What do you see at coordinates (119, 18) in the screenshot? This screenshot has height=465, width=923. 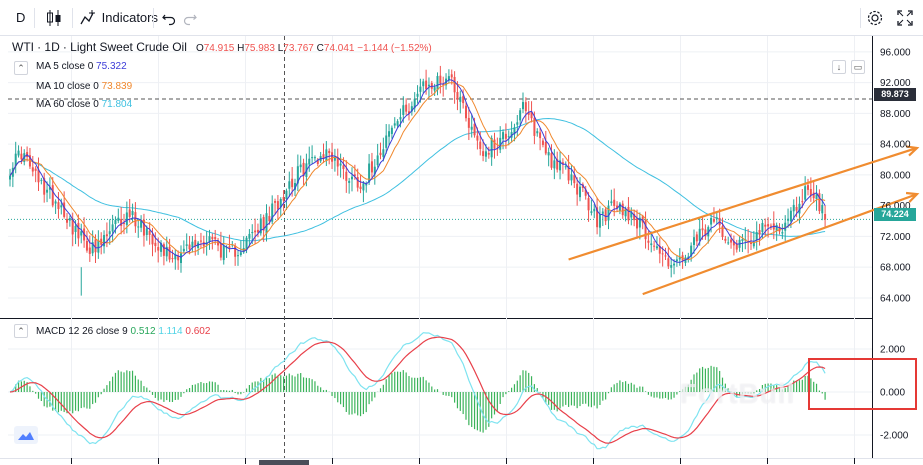 I see `indicators-button: Indicators` at bounding box center [119, 18].